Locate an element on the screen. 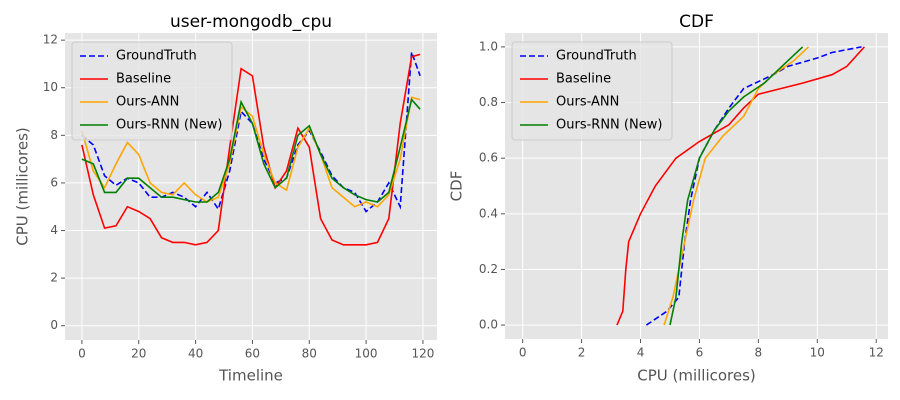 The image size is (900, 400). x-tick-label: 12 is located at coordinates (876, 353).